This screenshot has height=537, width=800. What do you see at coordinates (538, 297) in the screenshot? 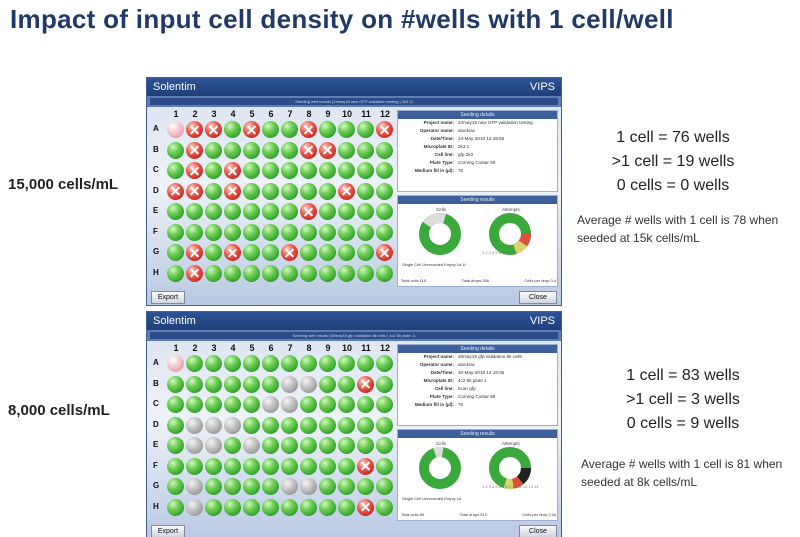
I see `close-button: Close` at bounding box center [538, 297].